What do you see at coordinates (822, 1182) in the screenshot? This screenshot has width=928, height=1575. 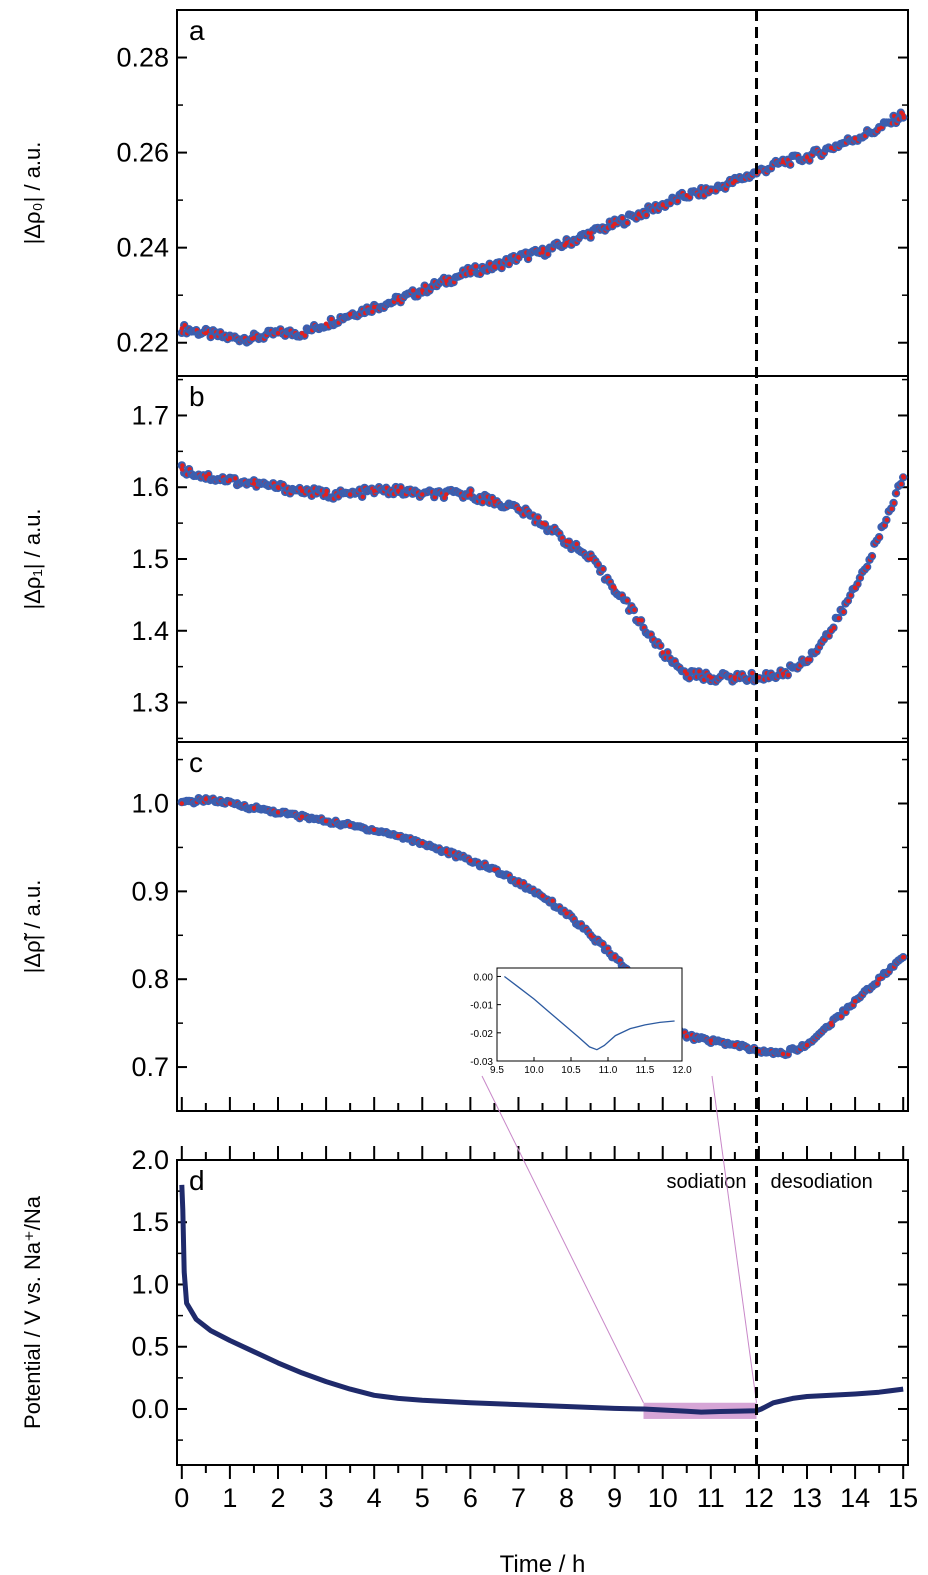 I see `region-label-desodiation: desodiation` at bounding box center [822, 1182].